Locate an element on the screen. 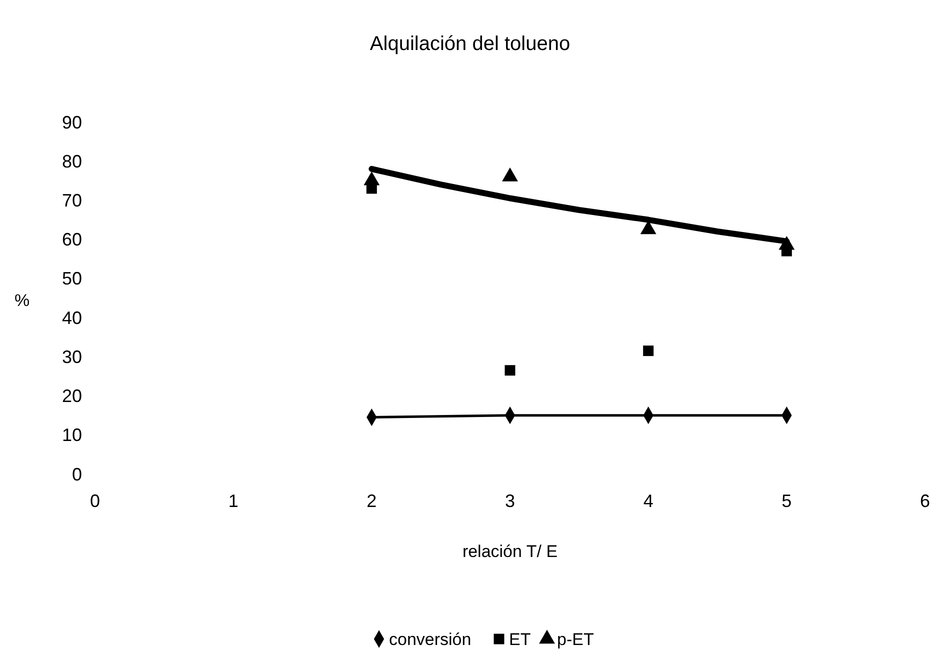 The width and height of the screenshot is (940, 668). x-tick-label: 2 is located at coordinates (371, 501).